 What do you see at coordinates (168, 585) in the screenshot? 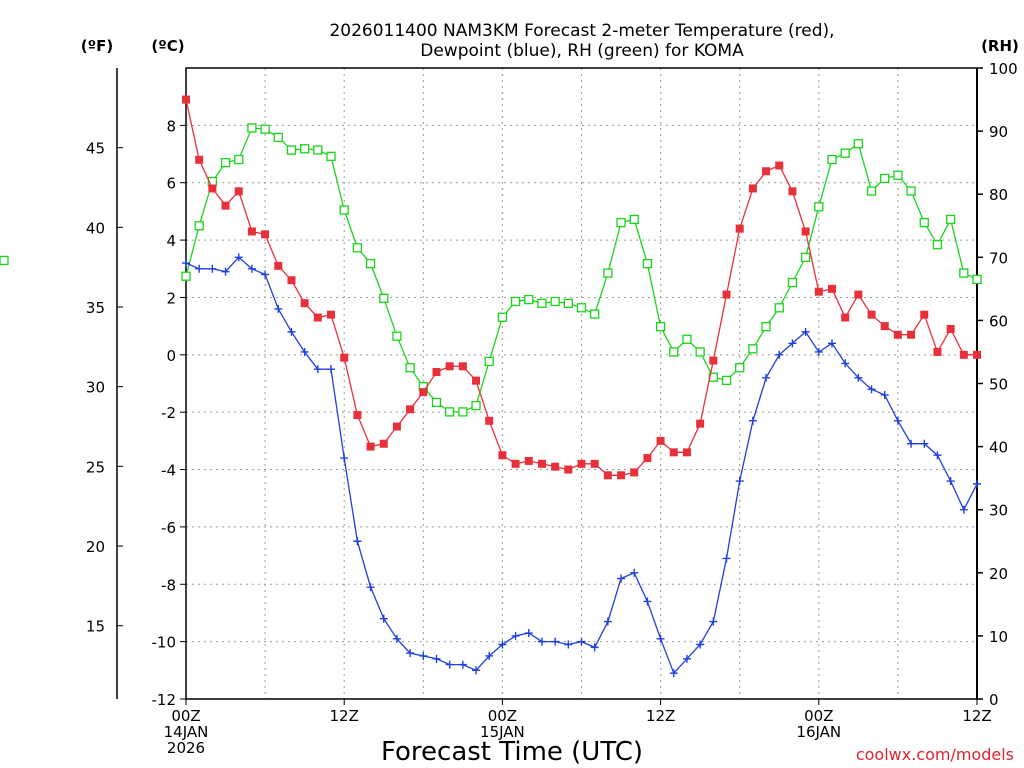
I see `celsius-tick-label: -8` at bounding box center [168, 585].